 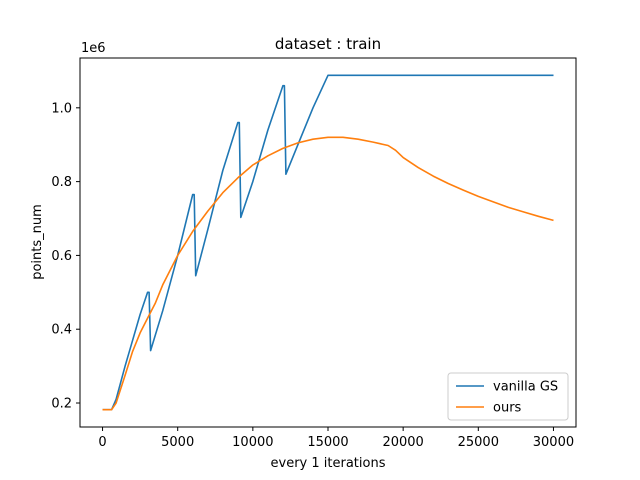 I want to click on x-tick-label: 0, so click(x=102, y=442).